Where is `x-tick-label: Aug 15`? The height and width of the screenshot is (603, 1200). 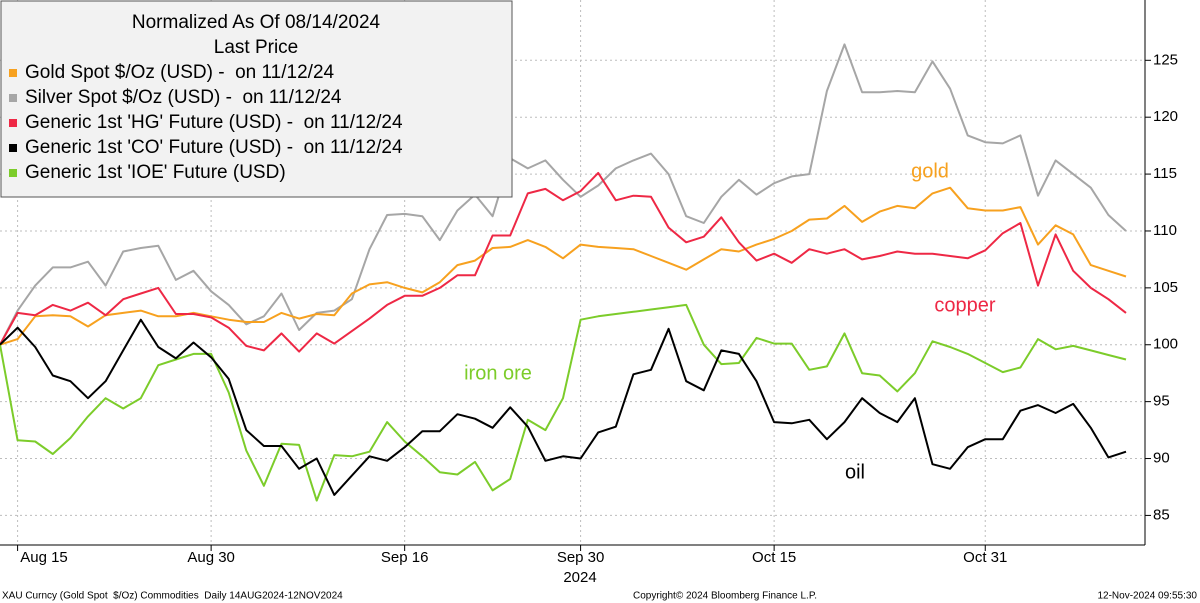 x-tick-label: Aug 15 is located at coordinates (44, 557).